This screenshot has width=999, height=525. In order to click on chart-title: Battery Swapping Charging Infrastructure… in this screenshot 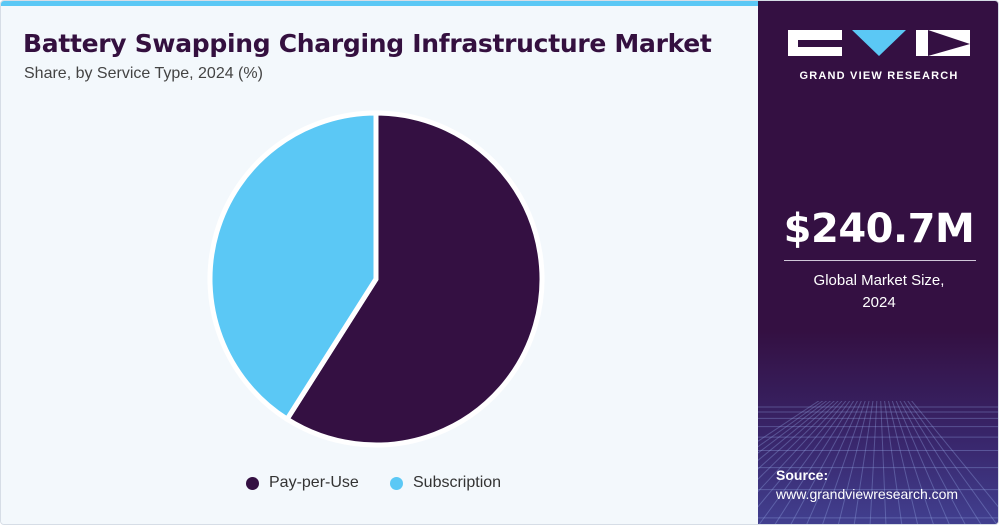, I will do `click(367, 43)`.